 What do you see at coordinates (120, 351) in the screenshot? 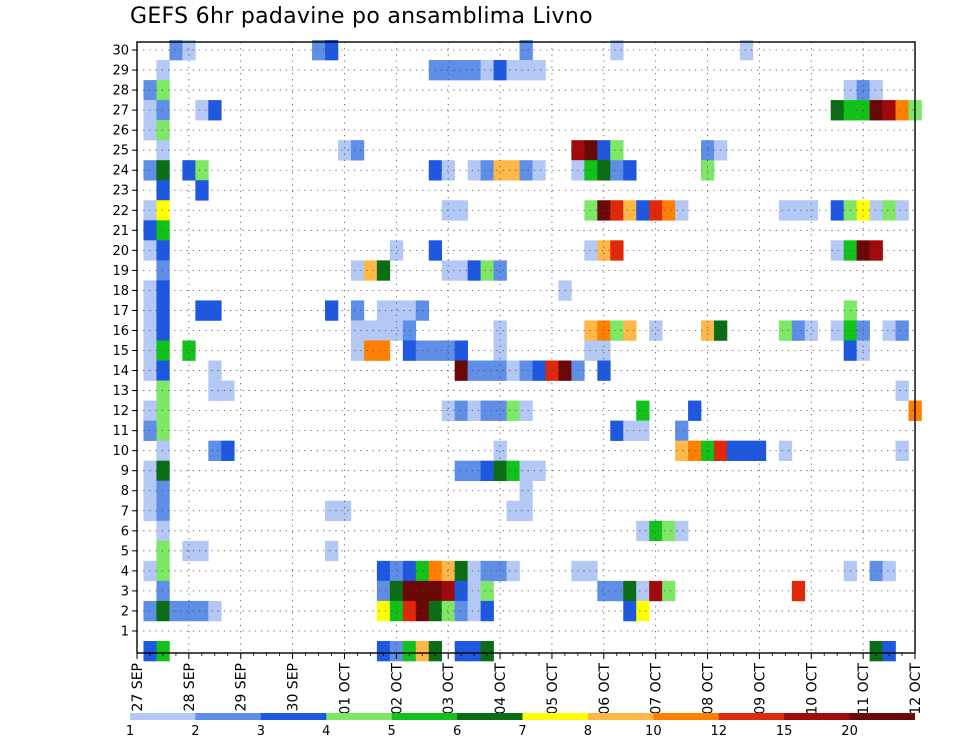
I see `y-tick-label: 15` at bounding box center [120, 351].